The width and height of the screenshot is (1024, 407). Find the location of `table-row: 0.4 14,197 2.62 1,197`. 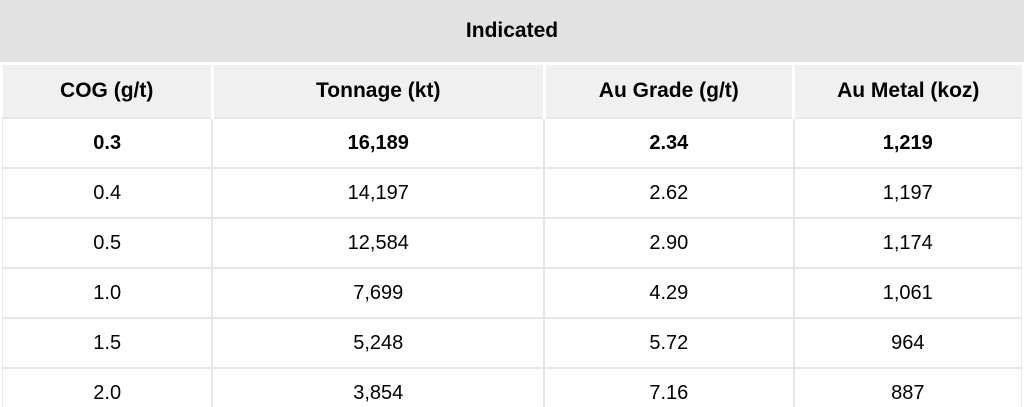

table-row: 0.4 14,197 2.62 1,197 is located at coordinates (512, 193).